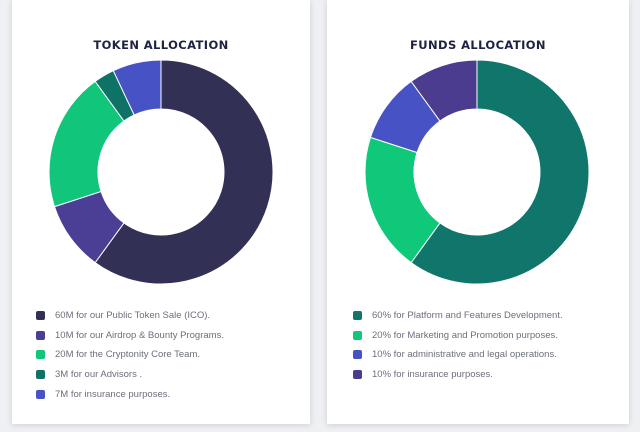 This screenshot has height=432, width=640. I want to click on legend-item: 10M for our Airdrop & Bounty Programs., so click(130, 336).